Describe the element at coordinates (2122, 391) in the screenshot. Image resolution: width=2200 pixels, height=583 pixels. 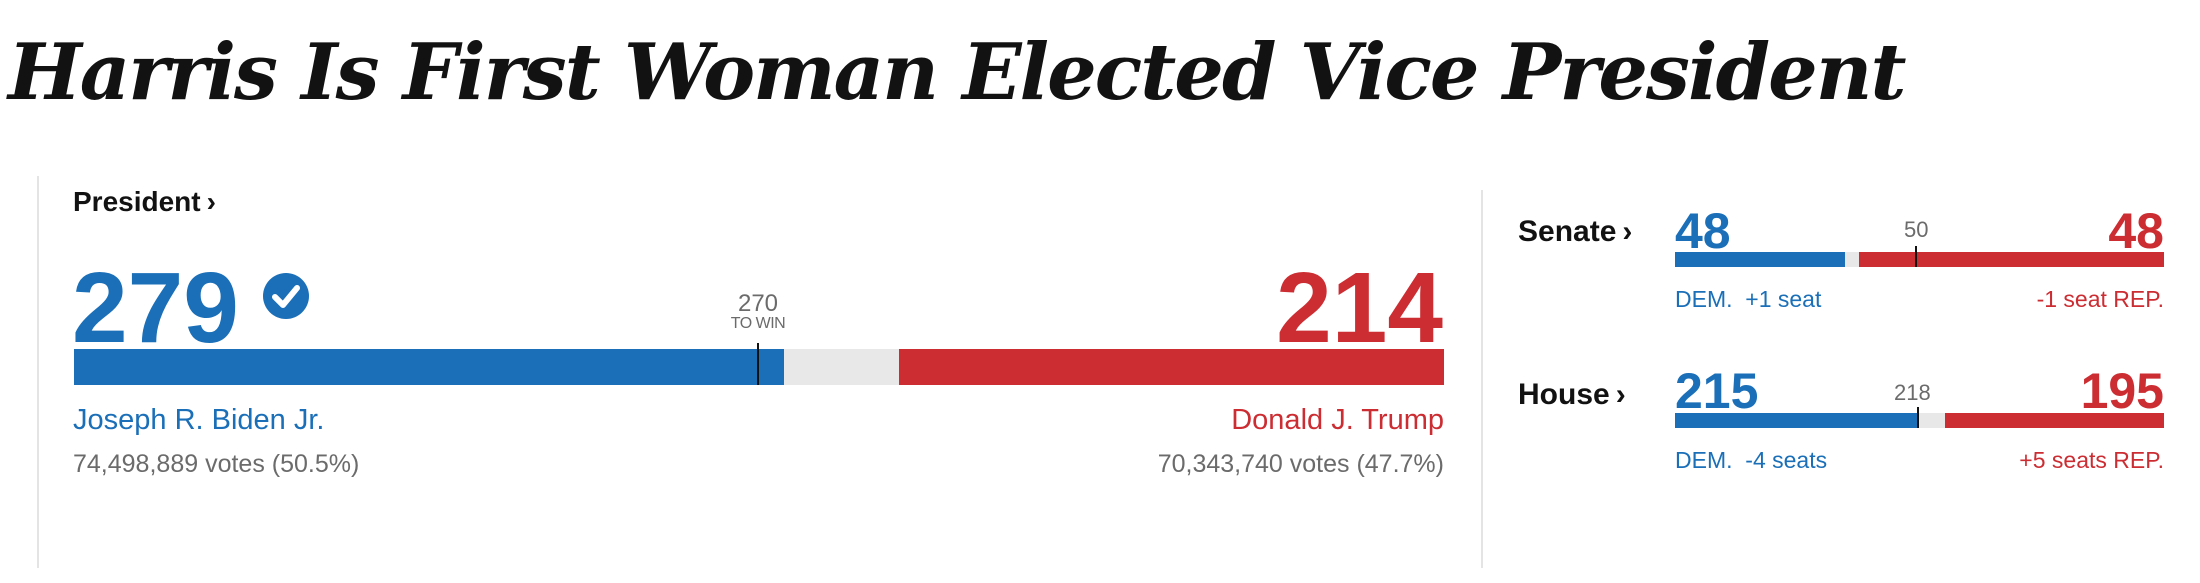
I see `house-rep-seats: 195` at that location.